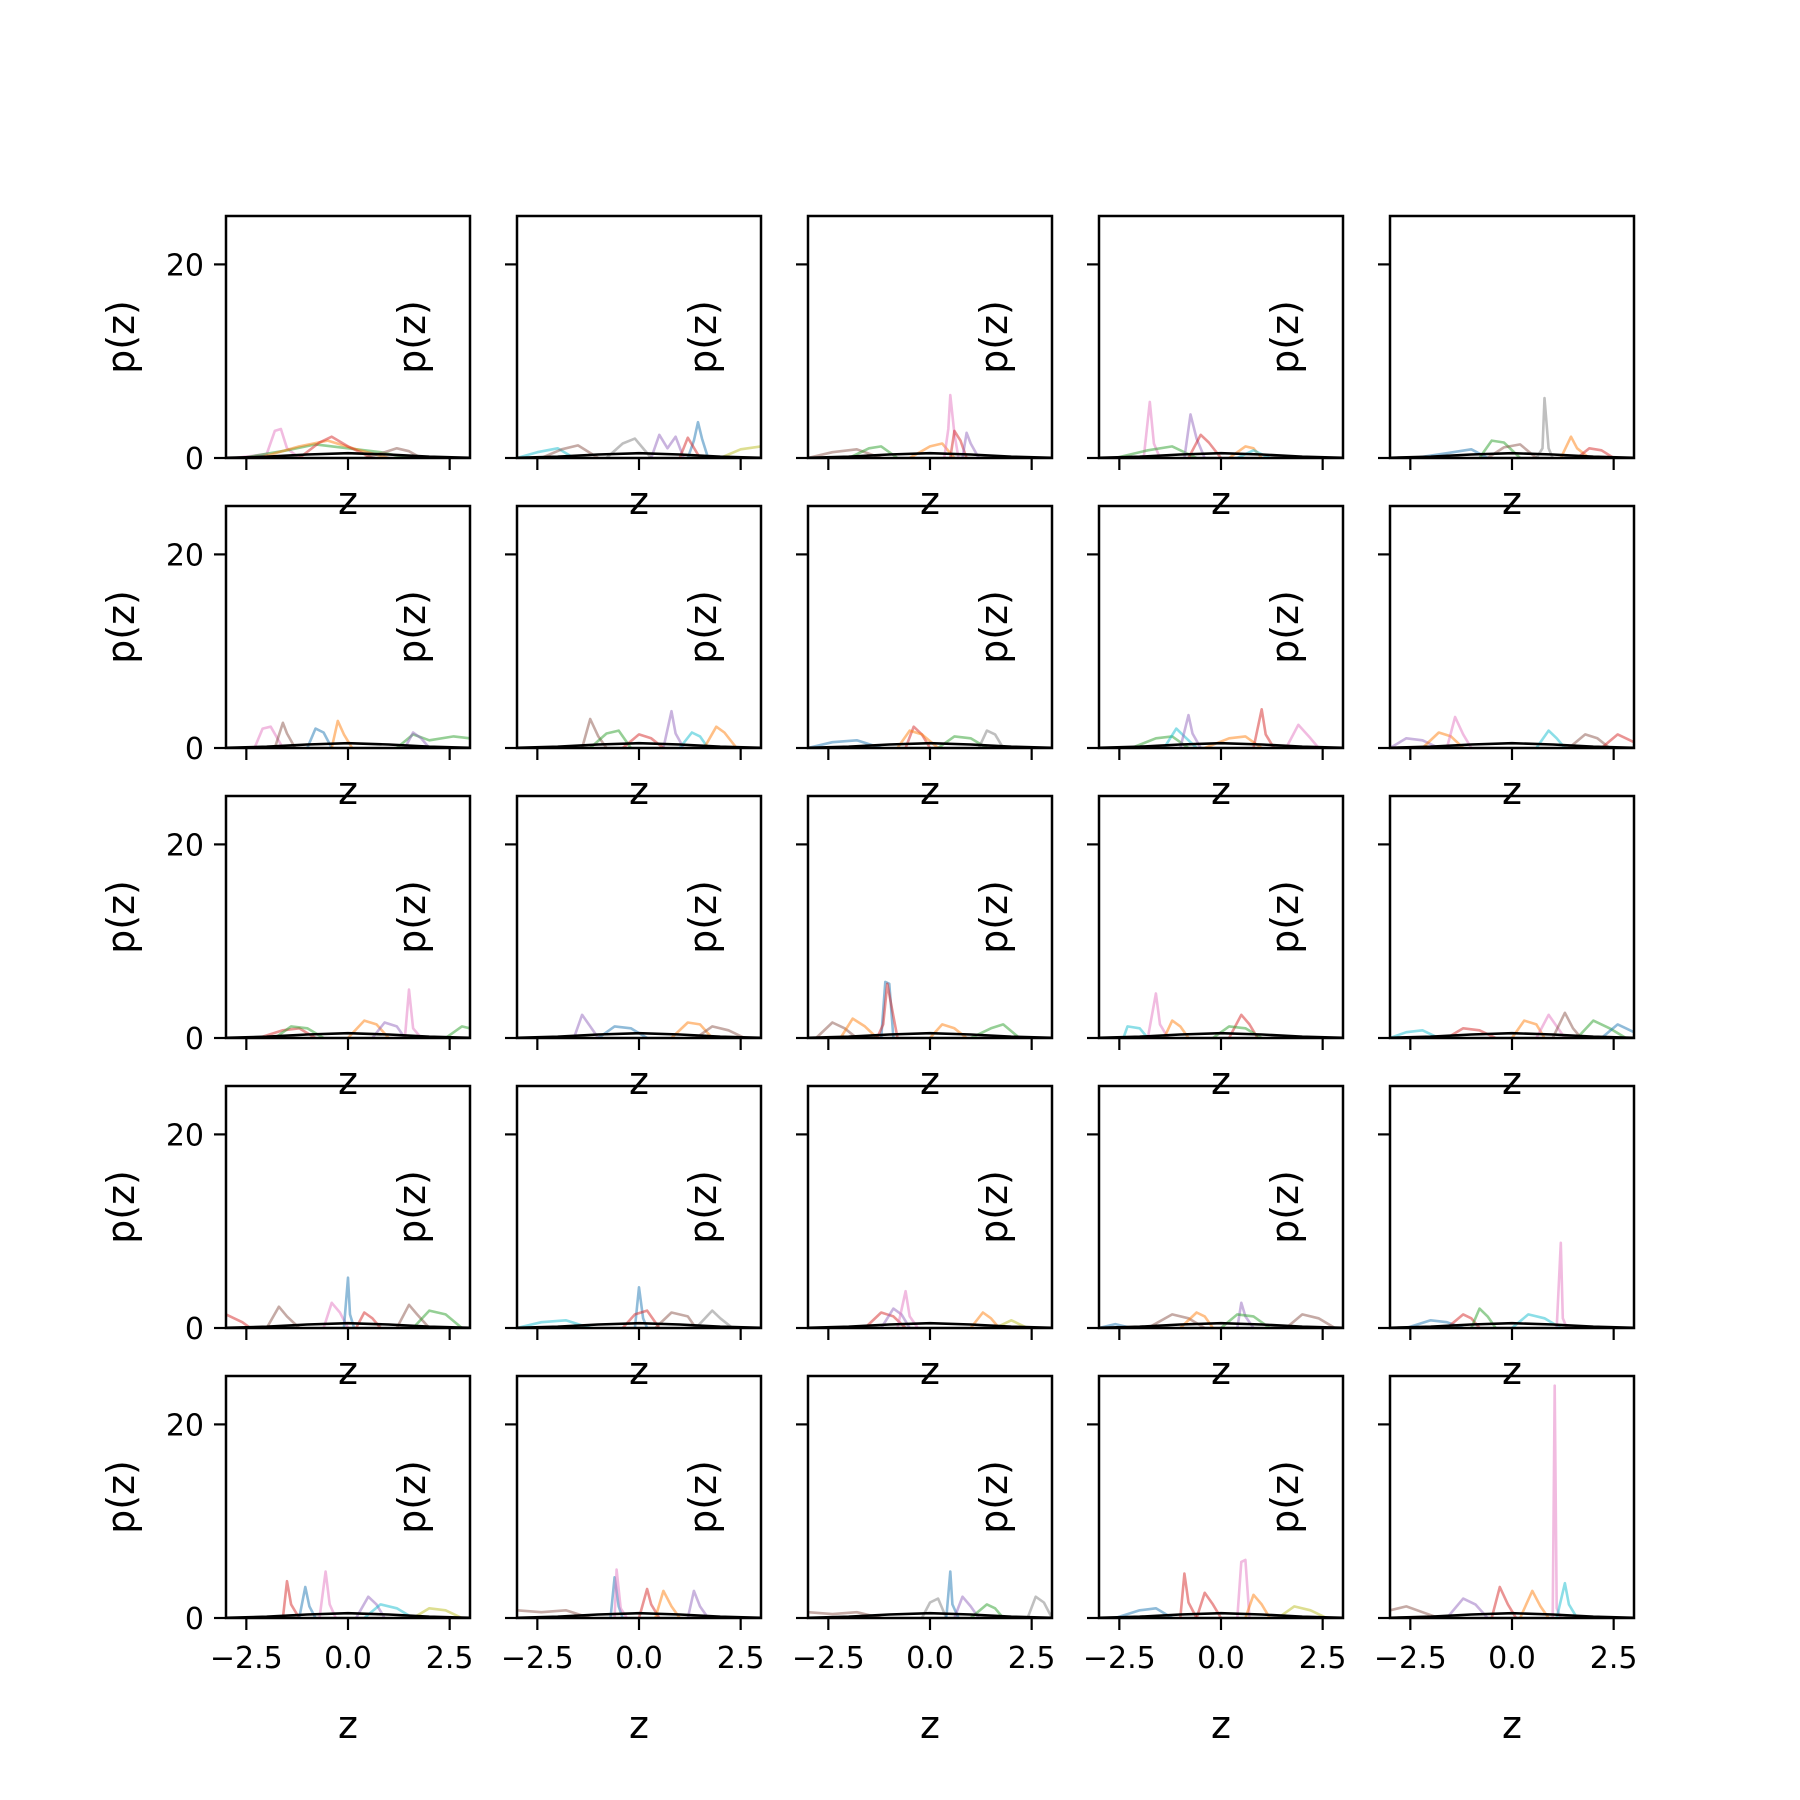 Image resolution: width=1800 pixels, height=1800 pixels. Describe the element at coordinates (450, 1658) in the screenshot. I see `x-tick-label: 2.5` at that location.